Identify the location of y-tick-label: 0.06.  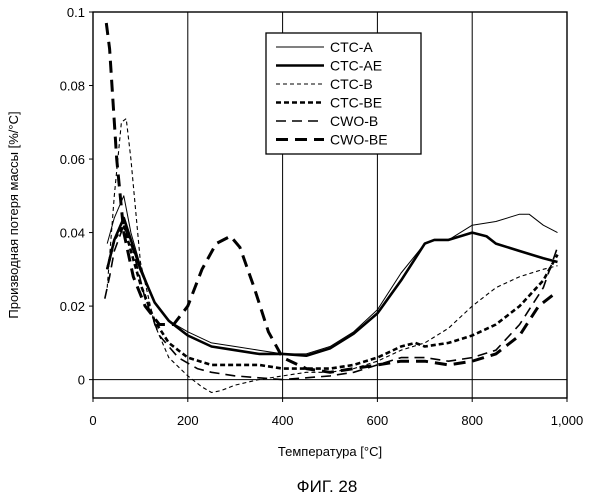
(72, 159).